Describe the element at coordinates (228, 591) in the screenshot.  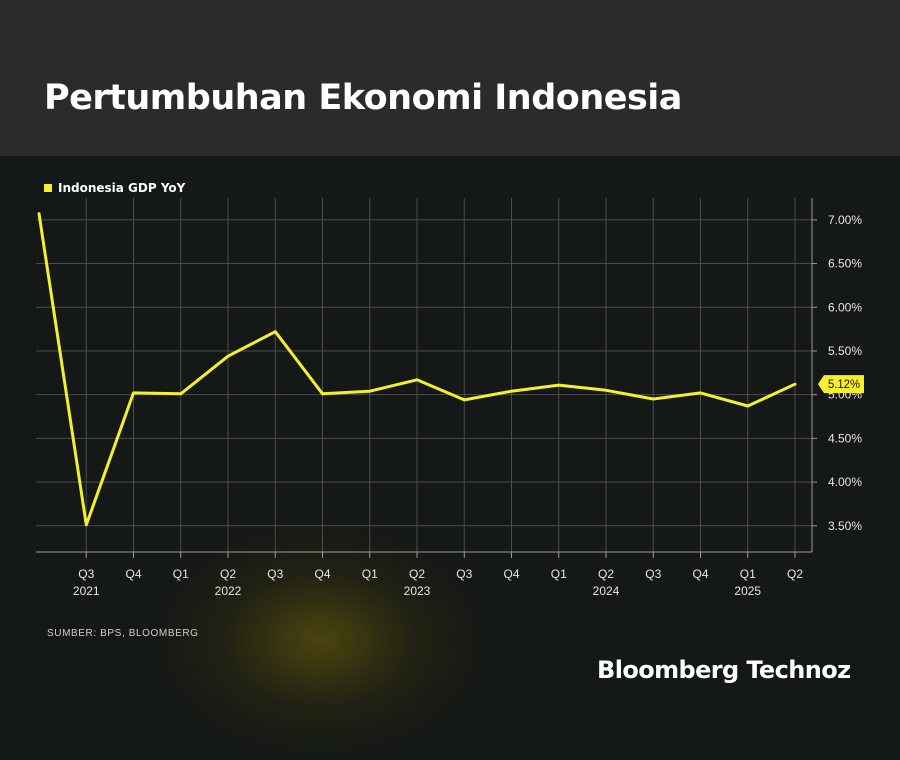
I see `x-year-label: 2022` at that location.